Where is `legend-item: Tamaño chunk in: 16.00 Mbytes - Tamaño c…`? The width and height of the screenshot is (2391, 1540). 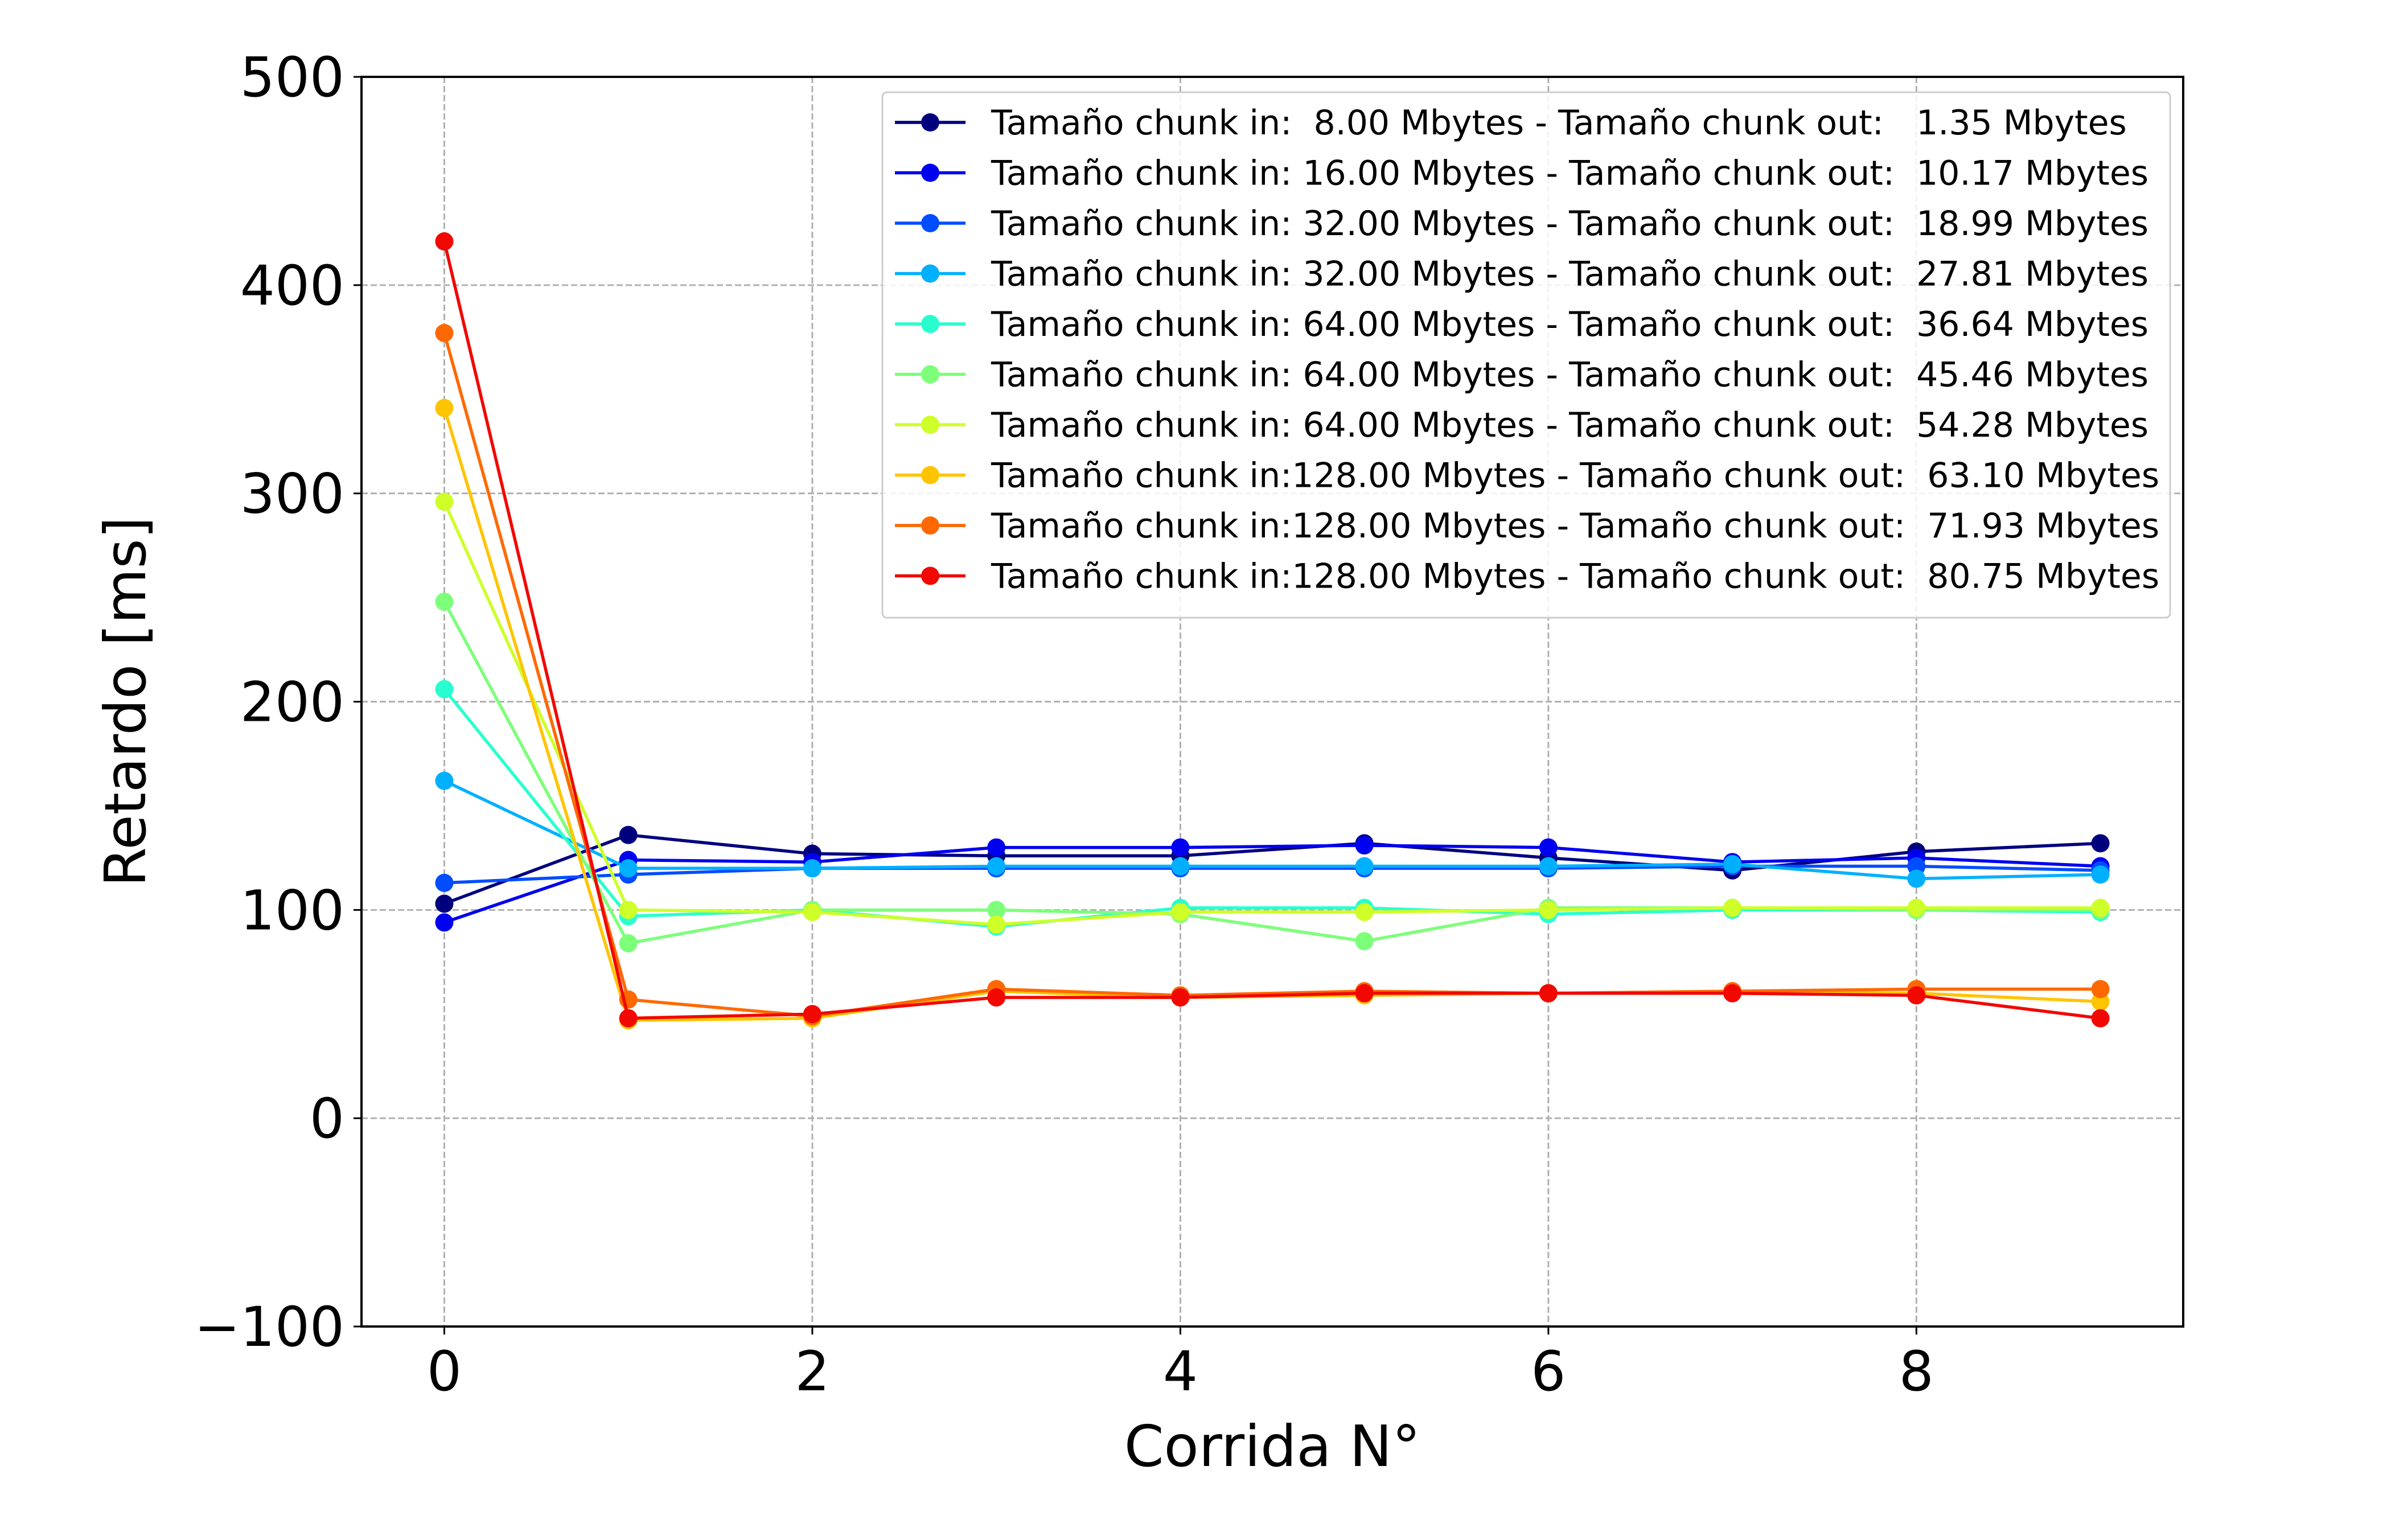
legend-item: Tamaño chunk in: 16.00 Mbytes - Tamaño c… is located at coordinates (1521, 174).